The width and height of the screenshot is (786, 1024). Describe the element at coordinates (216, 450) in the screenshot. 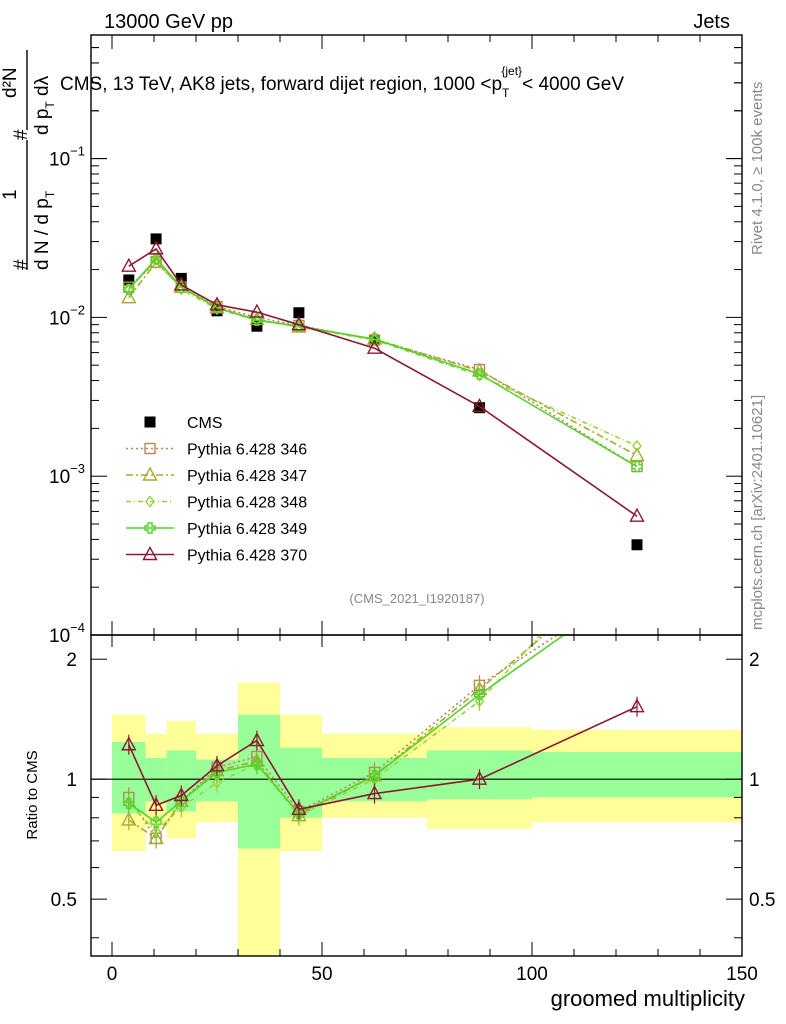

I see `legend-entry: Pythia 6.428 346` at that location.